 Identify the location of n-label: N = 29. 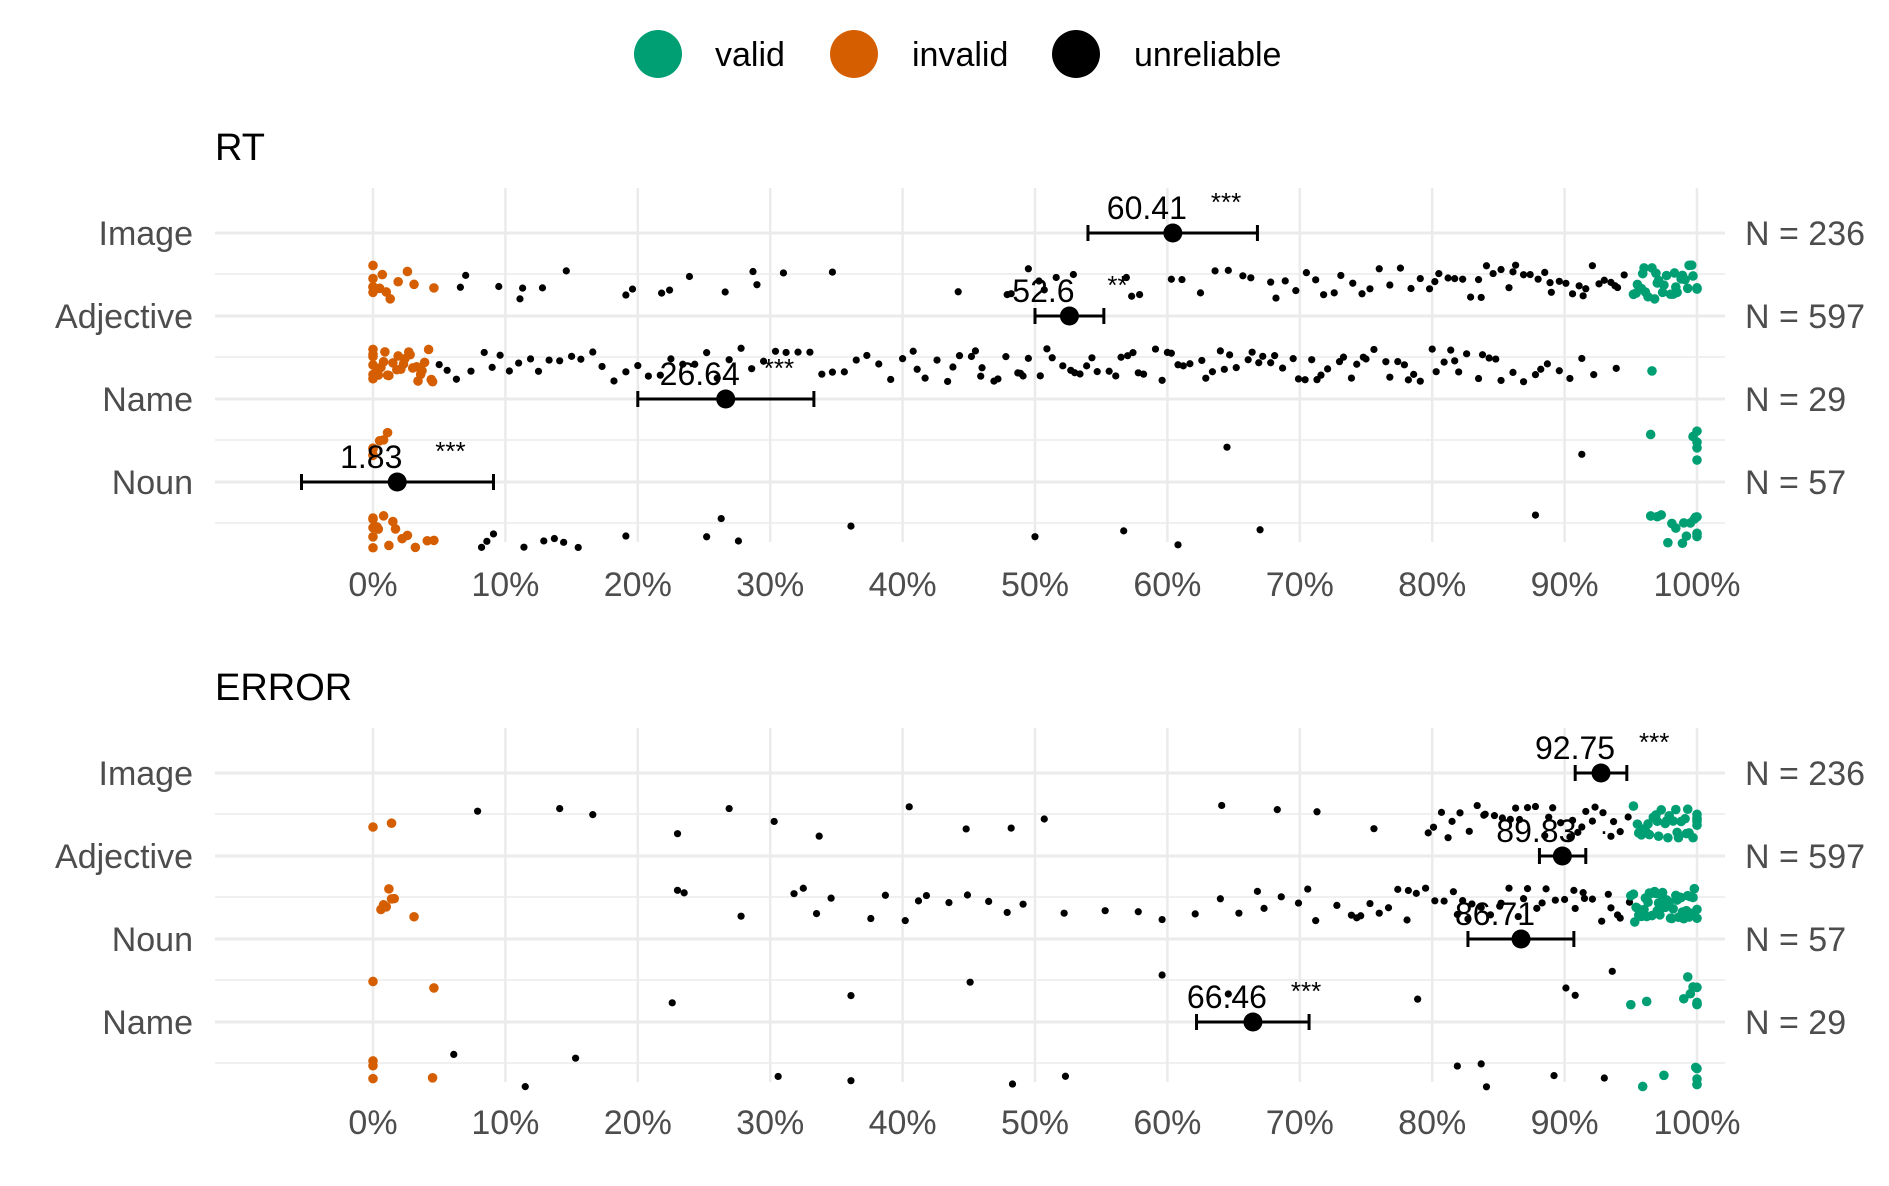
(1795, 1023).